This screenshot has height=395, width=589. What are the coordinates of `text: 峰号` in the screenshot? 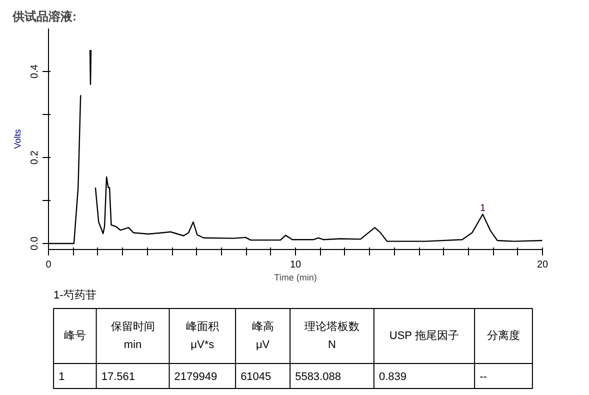 It's located at (75, 336).